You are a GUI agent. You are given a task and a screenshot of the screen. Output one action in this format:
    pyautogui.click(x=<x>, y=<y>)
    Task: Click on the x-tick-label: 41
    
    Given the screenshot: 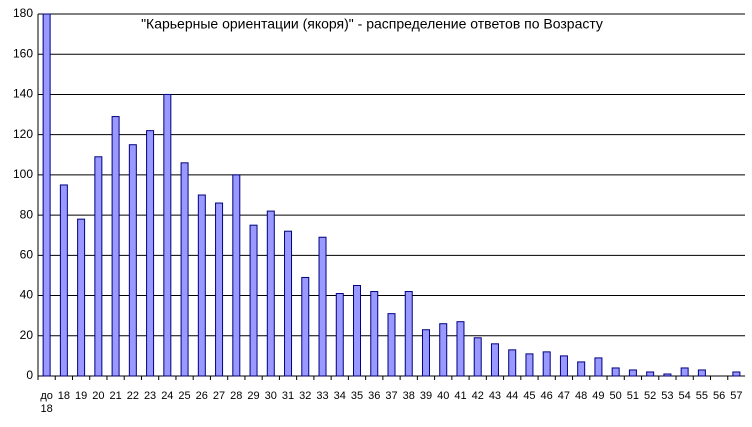 What is the action you would take?
    pyautogui.click(x=460, y=396)
    